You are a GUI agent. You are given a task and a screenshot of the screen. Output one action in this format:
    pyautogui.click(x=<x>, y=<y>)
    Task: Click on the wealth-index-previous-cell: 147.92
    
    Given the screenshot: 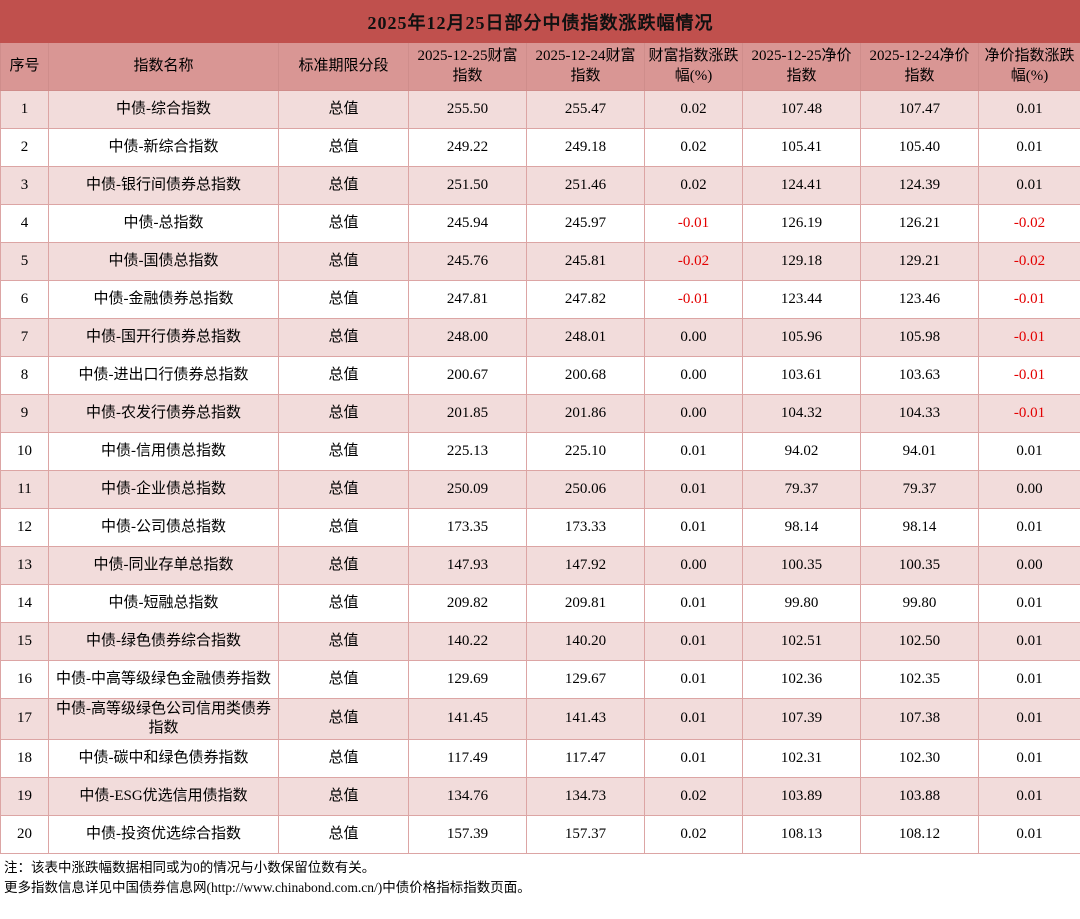 What is the action you would take?
    pyautogui.click(x=585, y=565)
    